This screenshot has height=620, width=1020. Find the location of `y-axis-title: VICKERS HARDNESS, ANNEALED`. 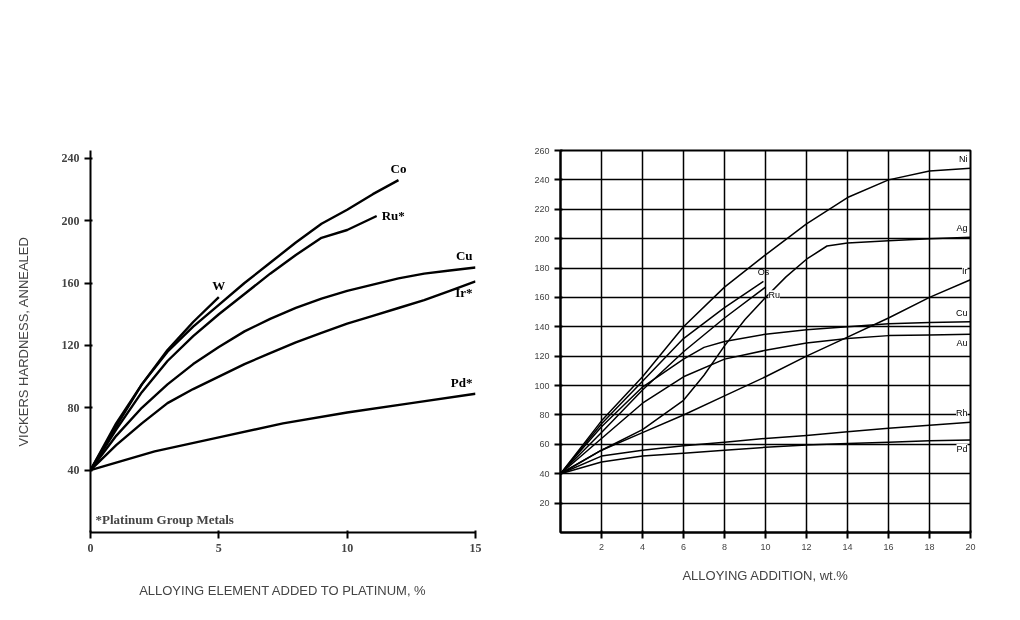

y-axis-title: VICKERS HARDNESS, ANNEALED is located at coordinates (23, 342).